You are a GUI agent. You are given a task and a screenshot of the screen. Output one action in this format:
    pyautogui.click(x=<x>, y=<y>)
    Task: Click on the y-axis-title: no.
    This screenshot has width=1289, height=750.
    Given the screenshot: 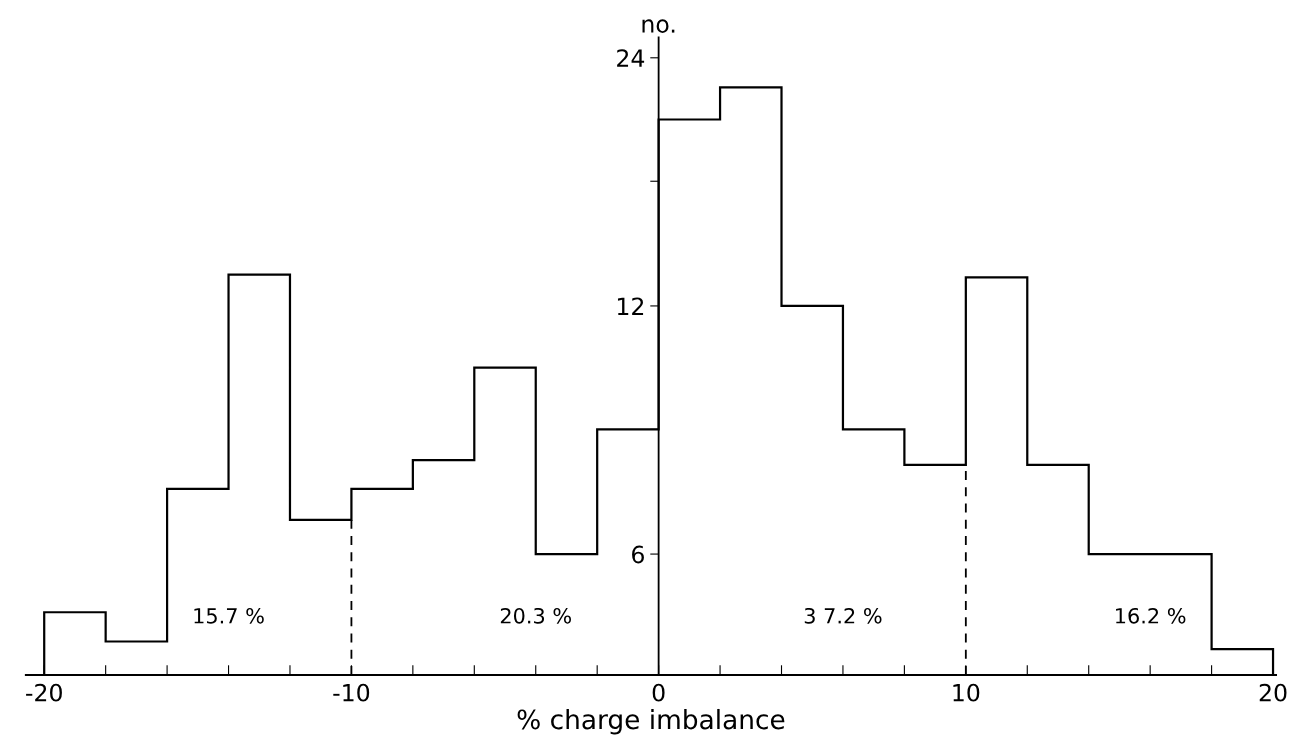 What is the action you would take?
    pyautogui.click(x=658, y=26)
    